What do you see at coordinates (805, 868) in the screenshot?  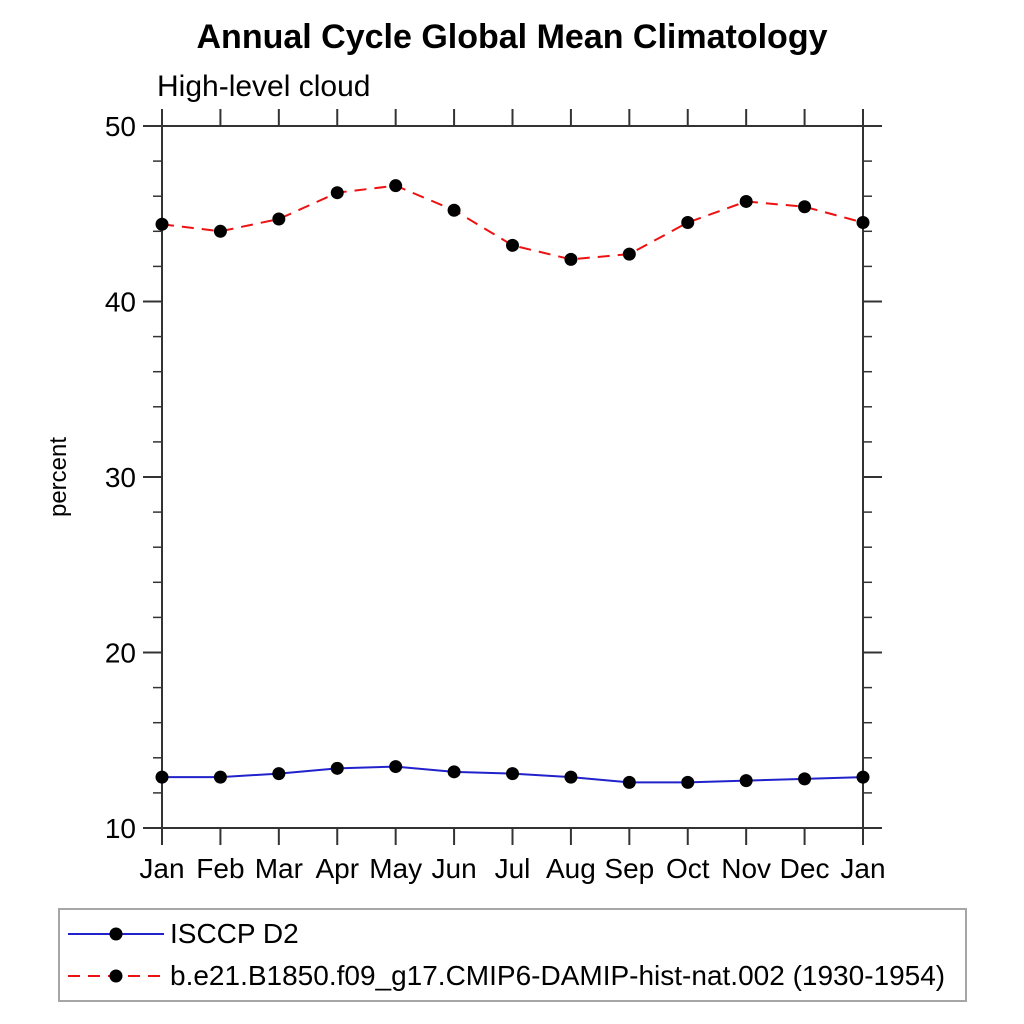 I see `x-tick-label: Dec` at bounding box center [805, 868].